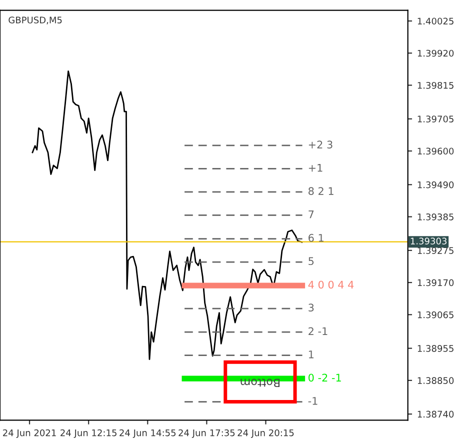 This screenshot has height=447, width=464. I want to click on y-tick-label: 1.39920, so click(436, 53).